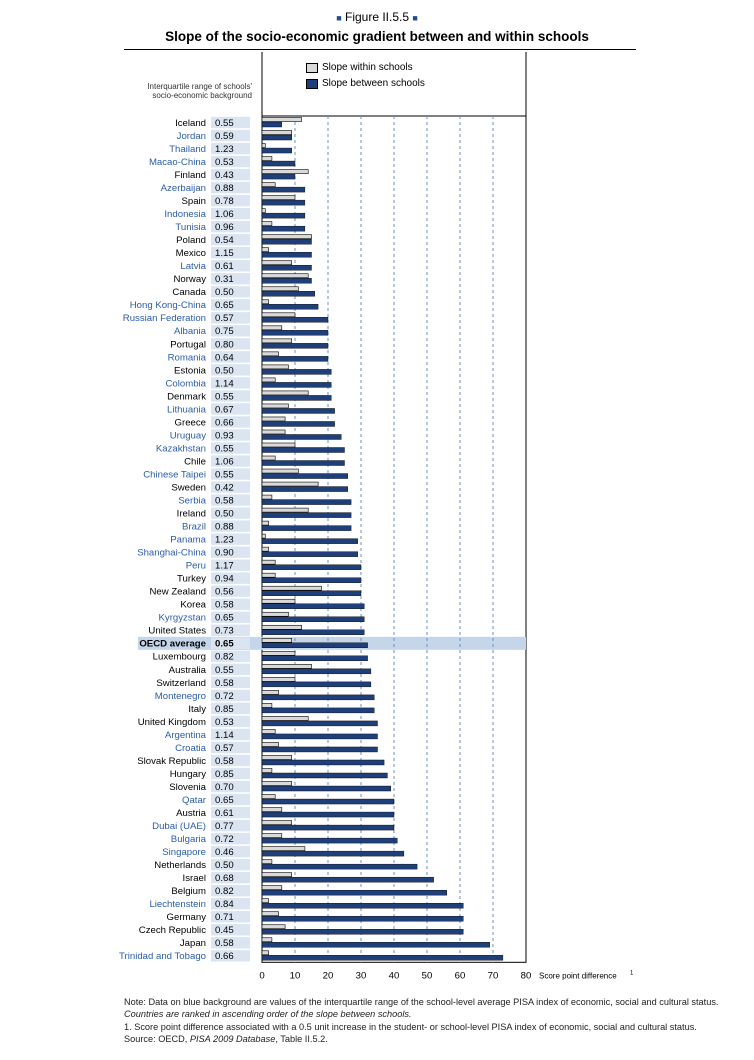  What do you see at coordinates (339, 17) in the screenshot?
I see `square-icon: ■` at bounding box center [339, 17].